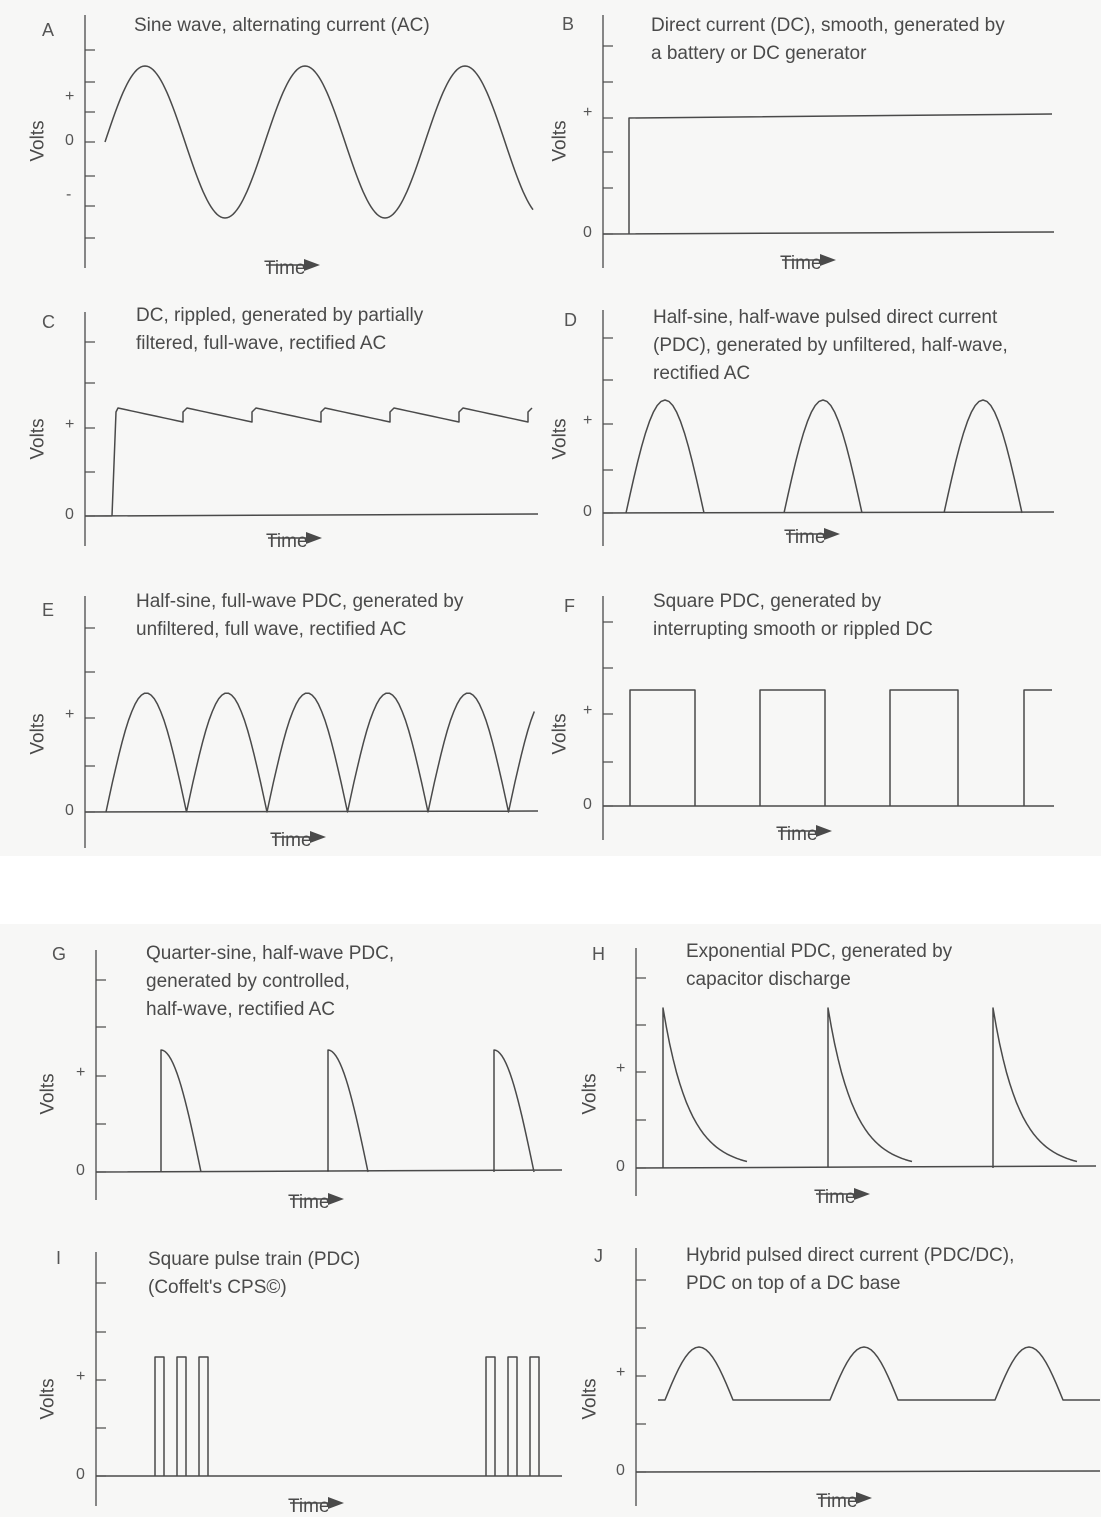 The width and height of the screenshot is (1101, 1518). I want to click on panel-letter: H, so click(598, 954).